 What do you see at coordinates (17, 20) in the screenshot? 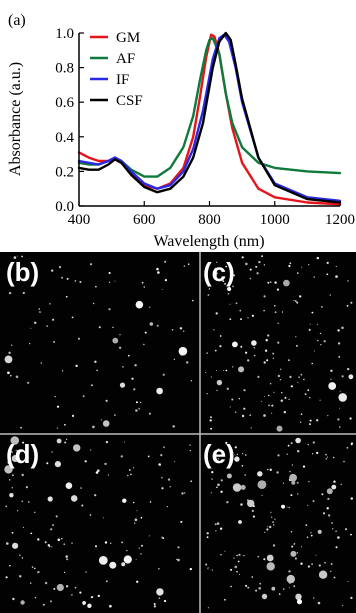
I see `chart-panel-label: (a)` at bounding box center [17, 20].